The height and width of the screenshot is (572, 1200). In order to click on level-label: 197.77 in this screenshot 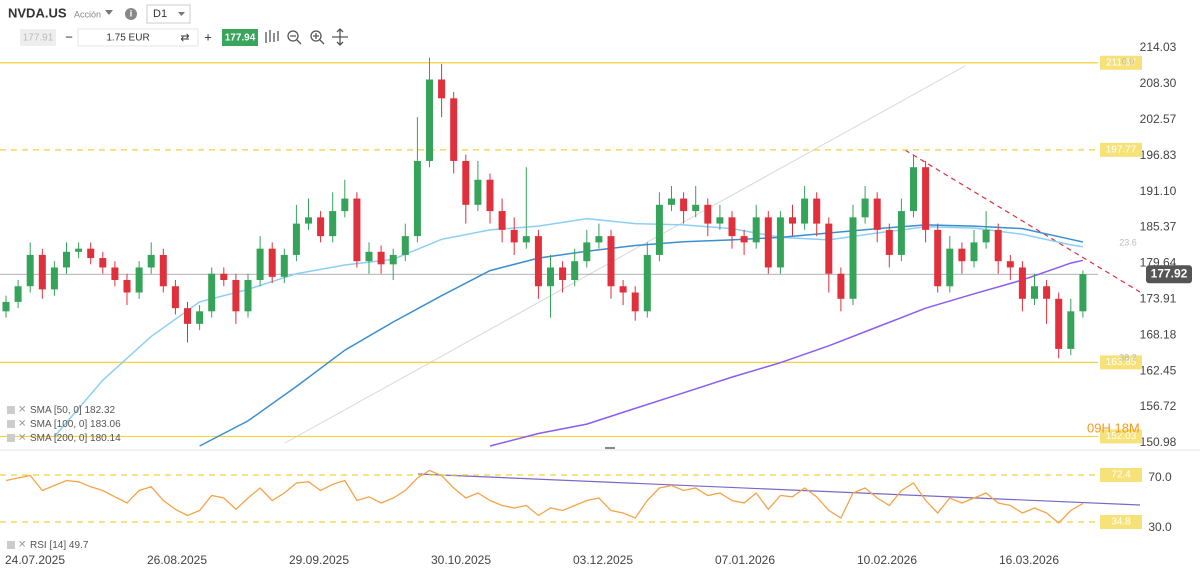, I will do `click(1121, 150)`.